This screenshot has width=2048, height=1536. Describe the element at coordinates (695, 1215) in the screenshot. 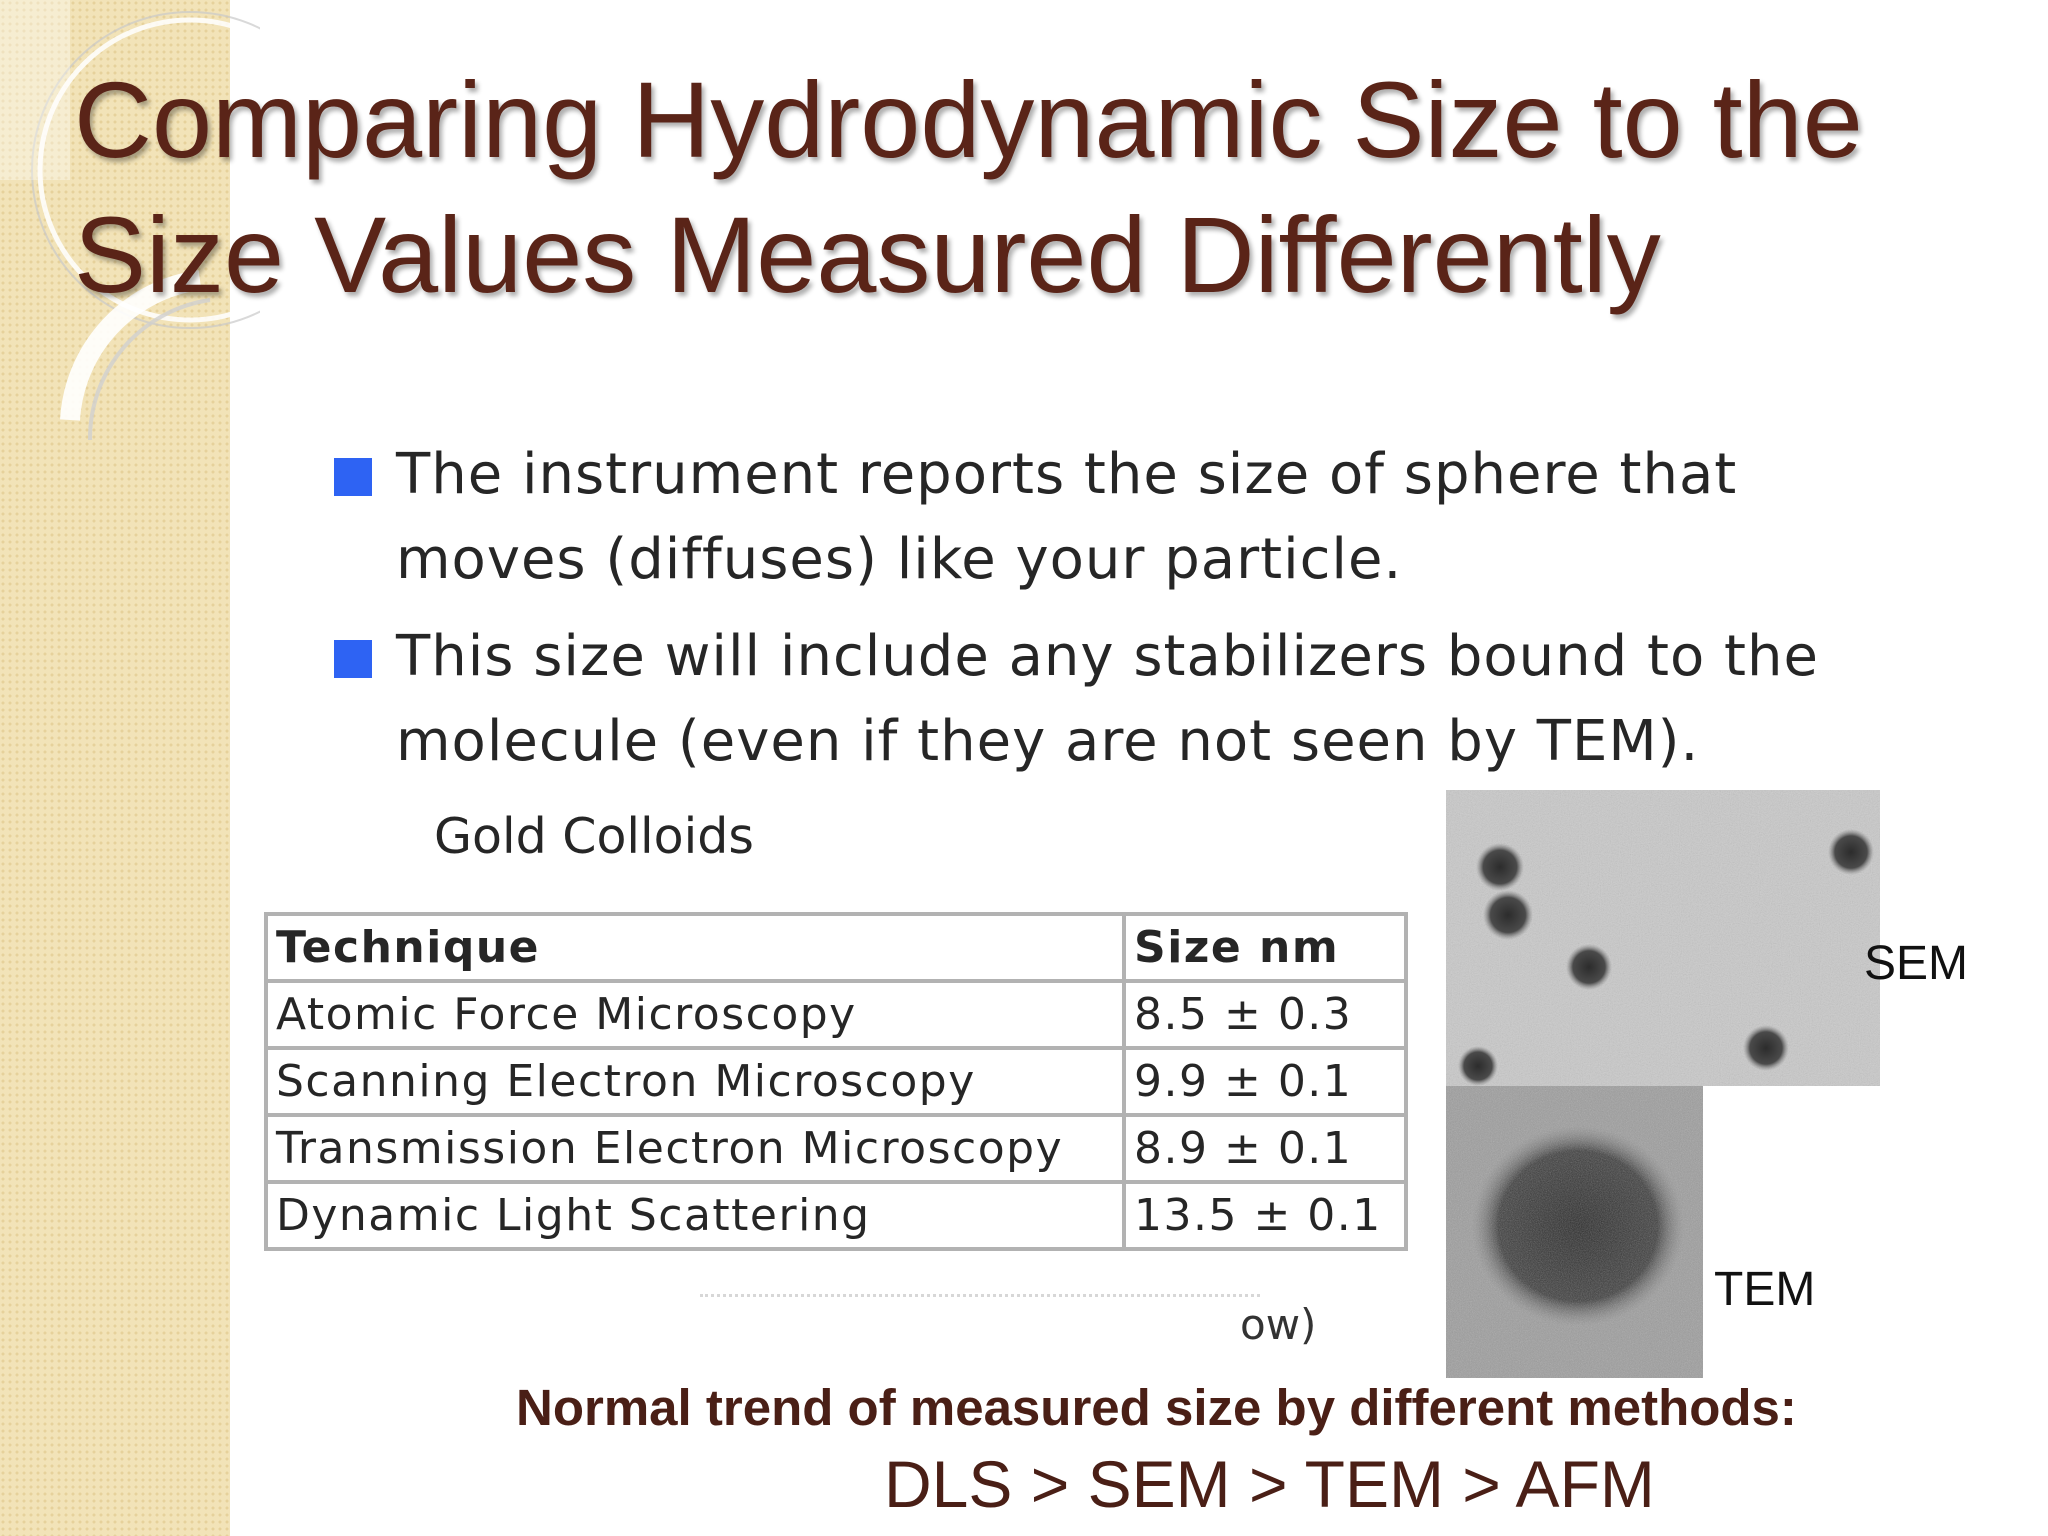

I see `technique-cell: Dynamic Light Scattering` at that location.